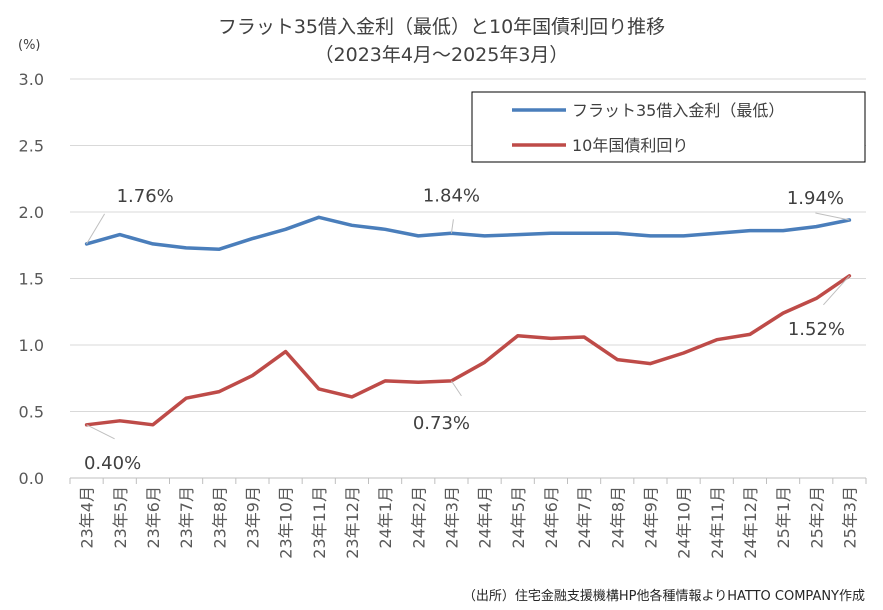 Image resolution: width=883 pixels, height=610 pixels. Describe the element at coordinates (31, 279) in the screenshot. I see `y-tick-label: 1.5` at that location.